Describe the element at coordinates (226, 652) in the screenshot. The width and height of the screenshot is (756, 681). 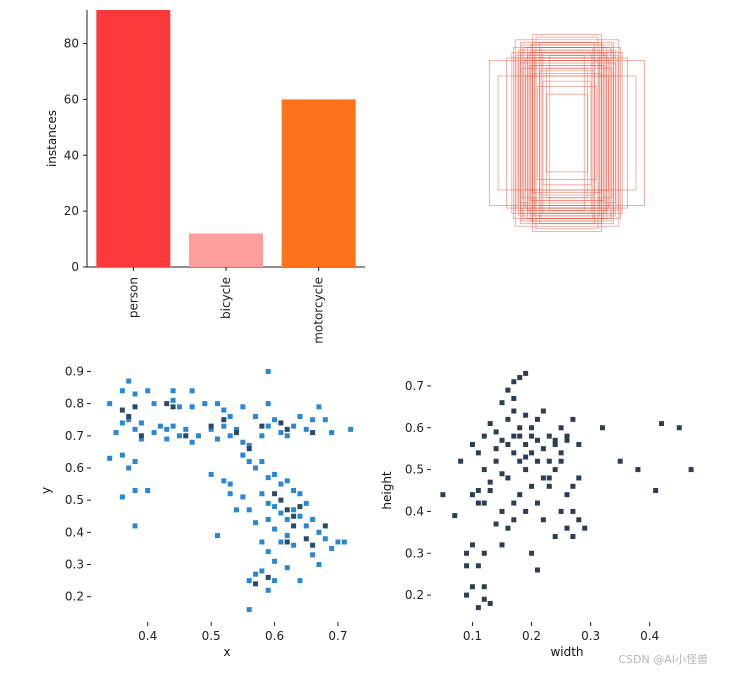
I see `x-axis-label: x` at that location.